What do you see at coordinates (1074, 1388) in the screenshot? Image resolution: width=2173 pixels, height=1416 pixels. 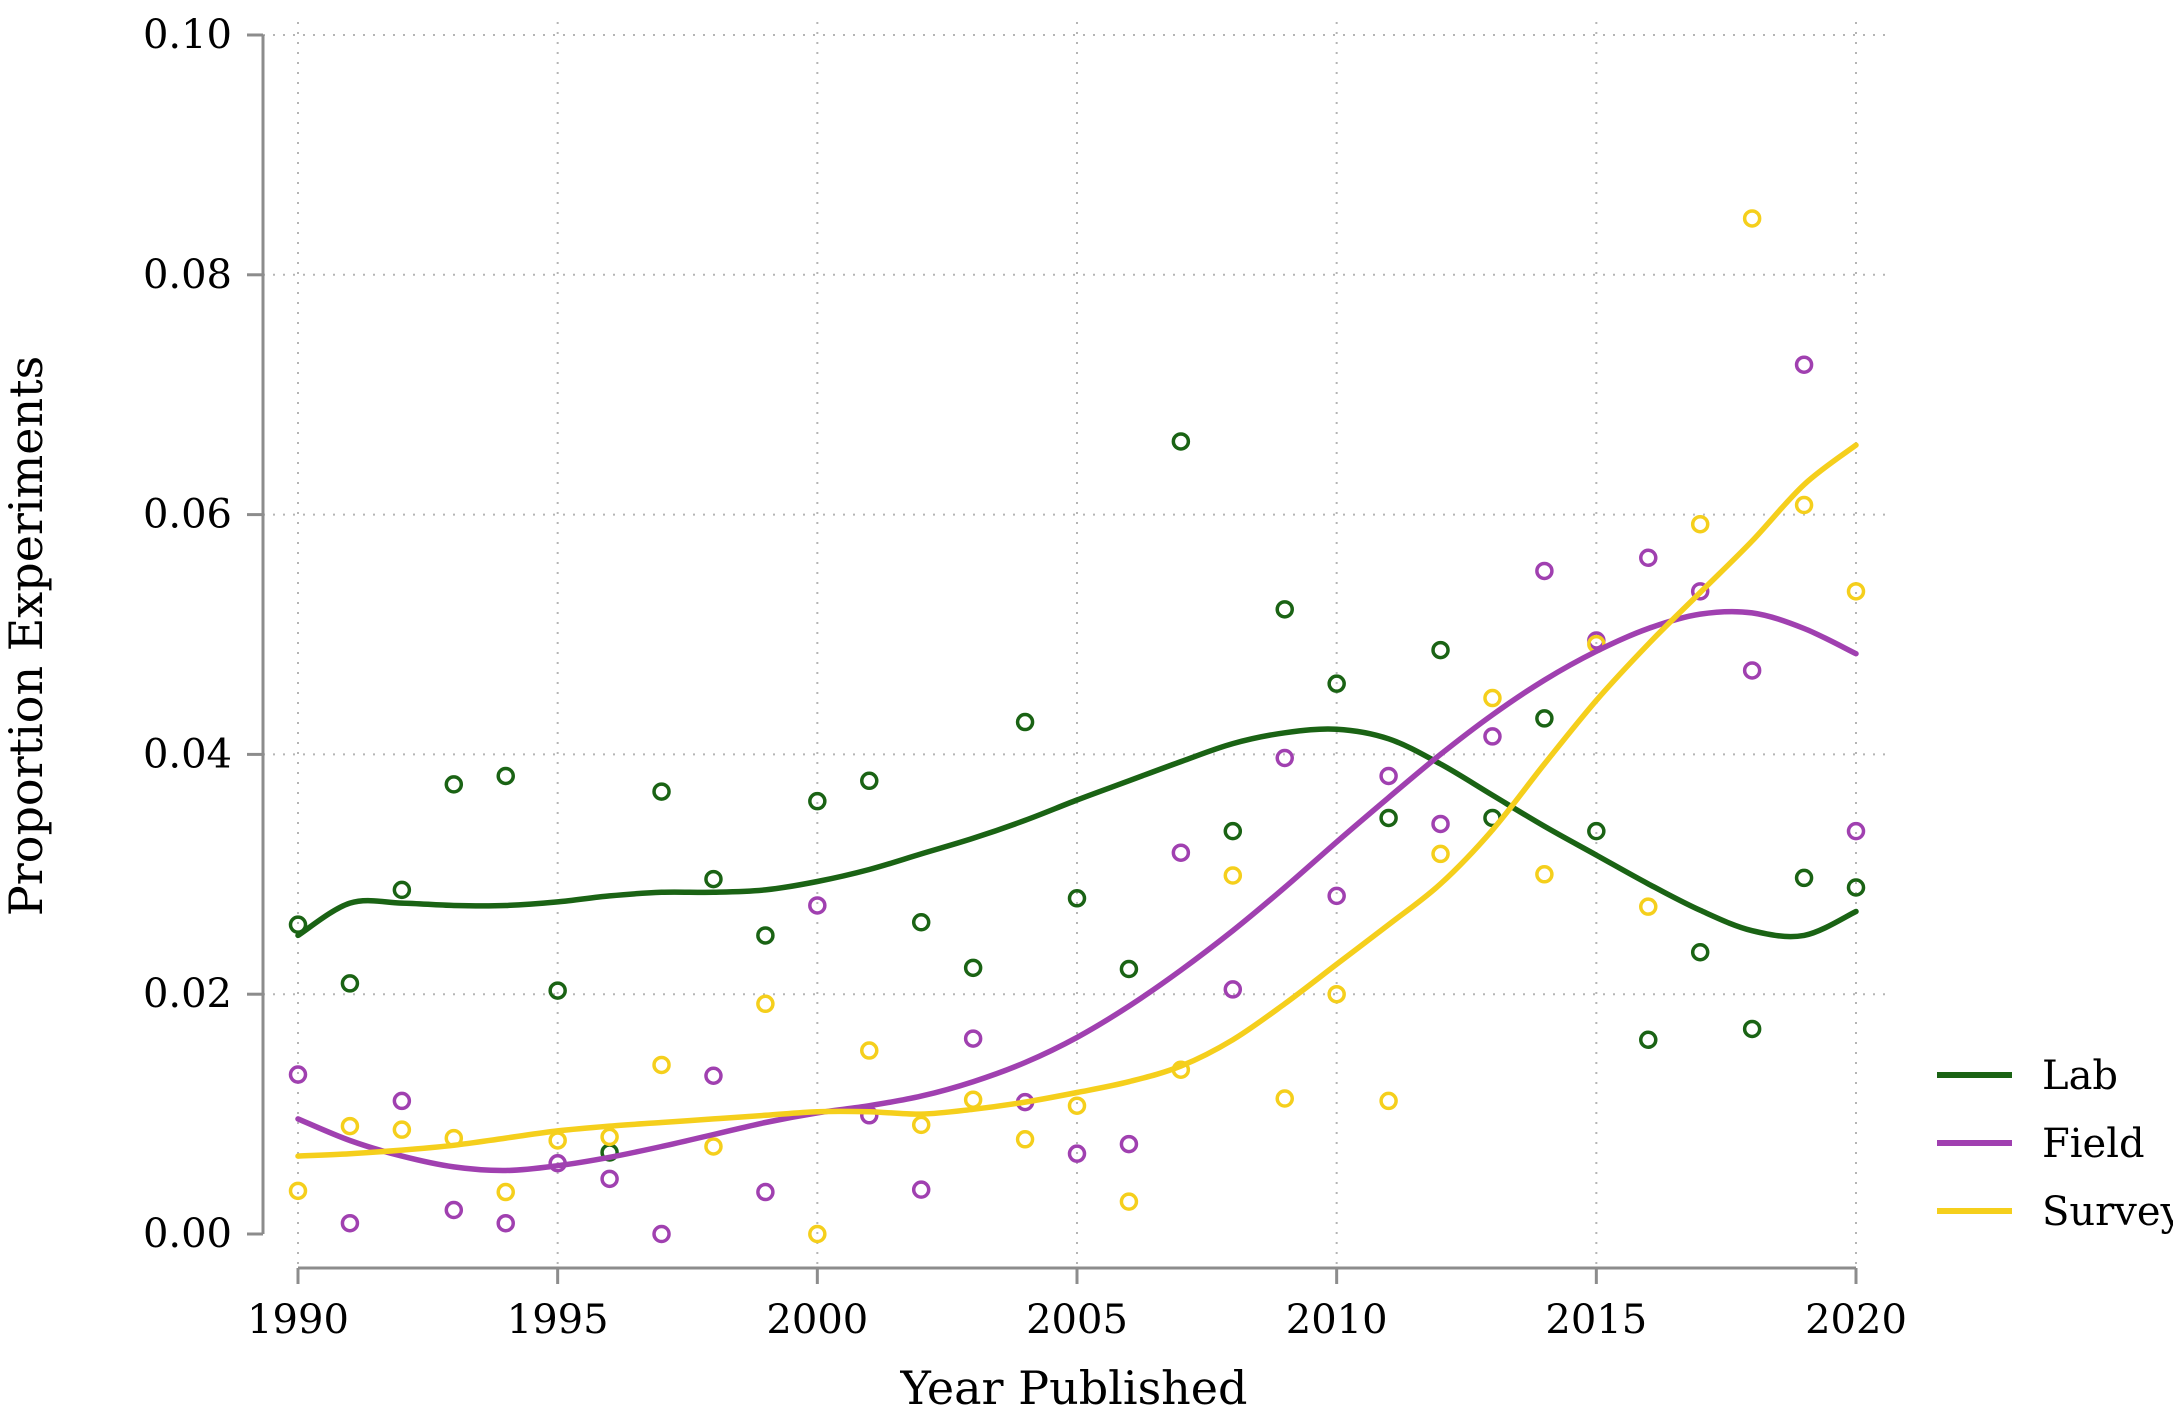 I see `x-axis-title: Year Published` at bounding box center [1074, 1388].